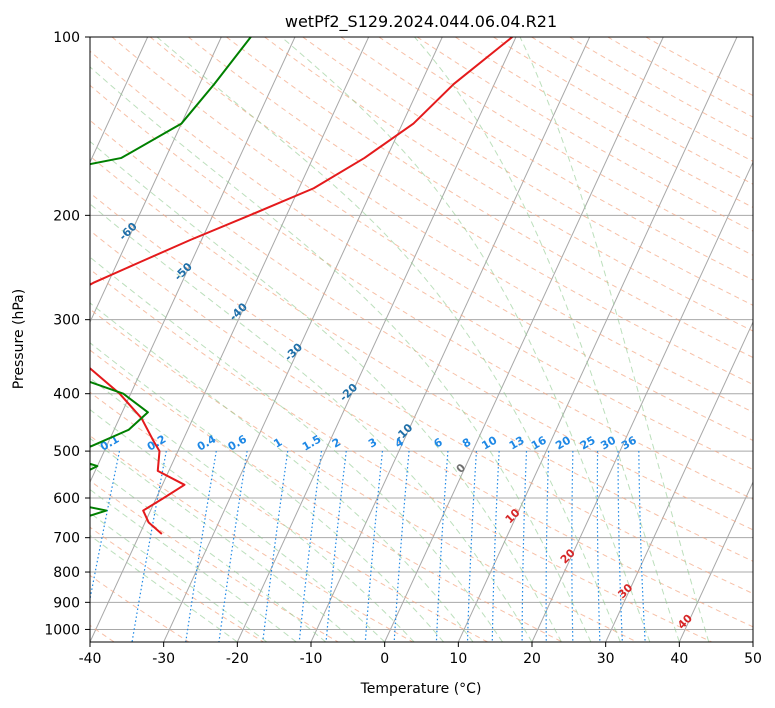  What do you see at coordinates (372, 443) in the screenshot?
I see `mixing-ratio-label: 3` at bounding box center [372, 443].